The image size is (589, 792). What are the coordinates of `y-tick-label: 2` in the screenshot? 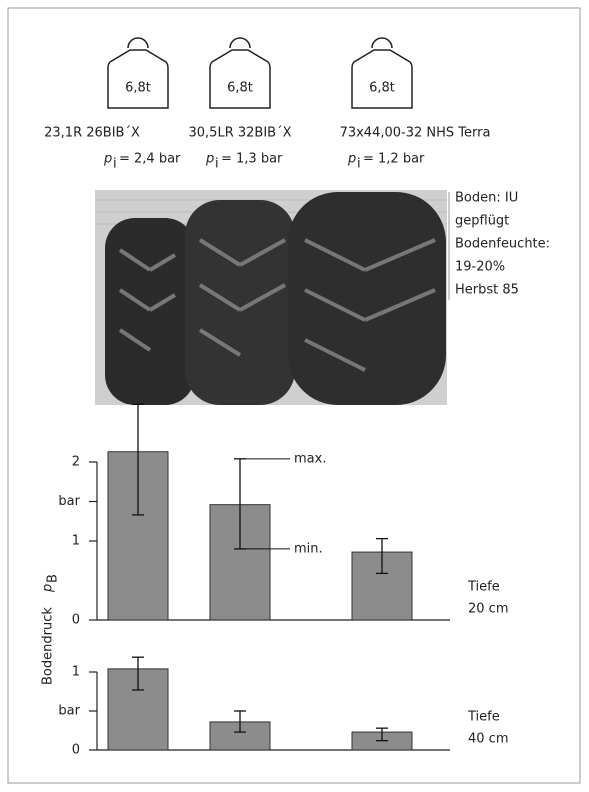 It's located at (76, 462).